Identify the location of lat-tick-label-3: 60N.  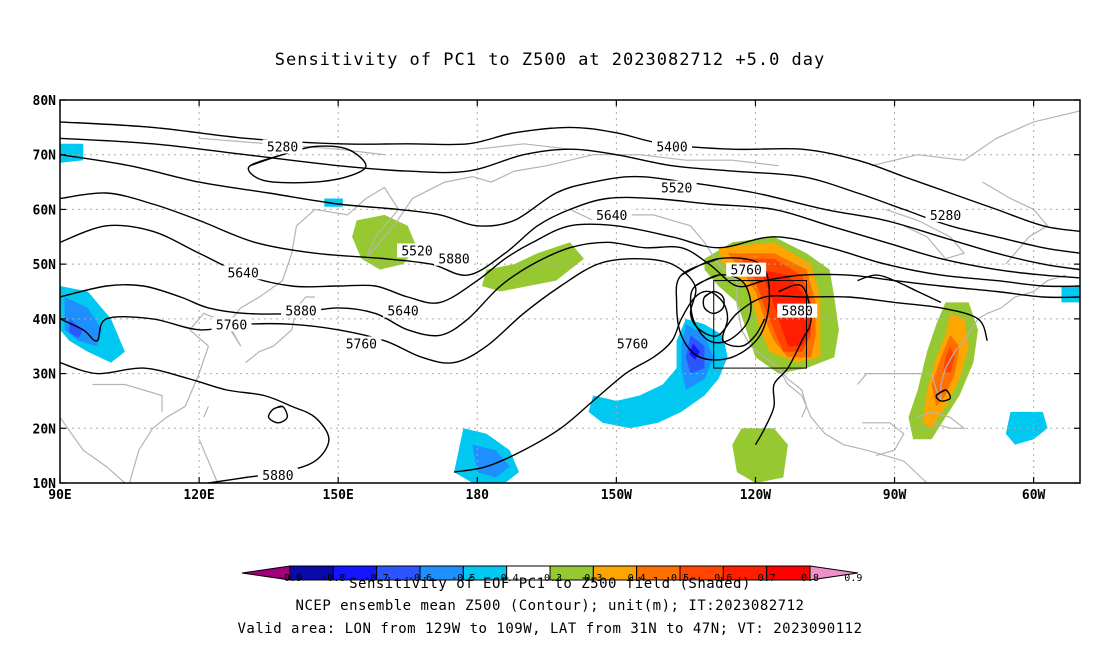
(45, 210).